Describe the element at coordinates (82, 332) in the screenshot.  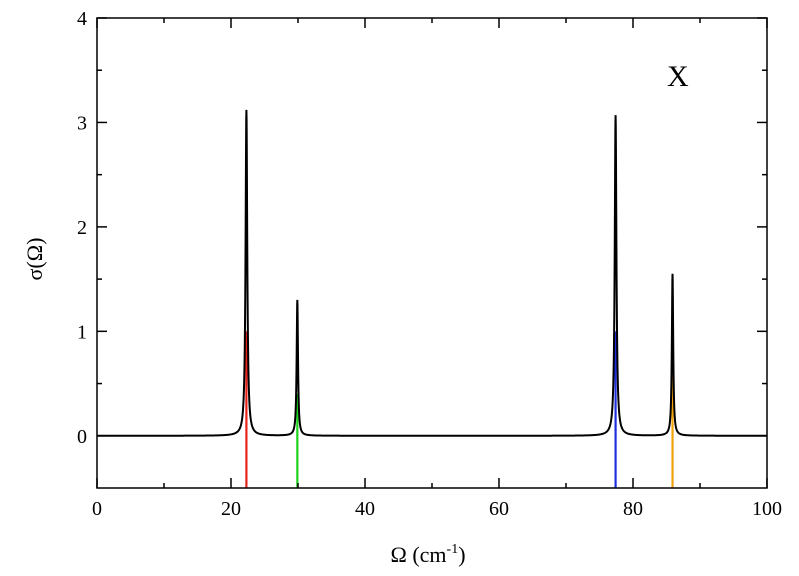
I see `y-tick-label: 1` at that location.